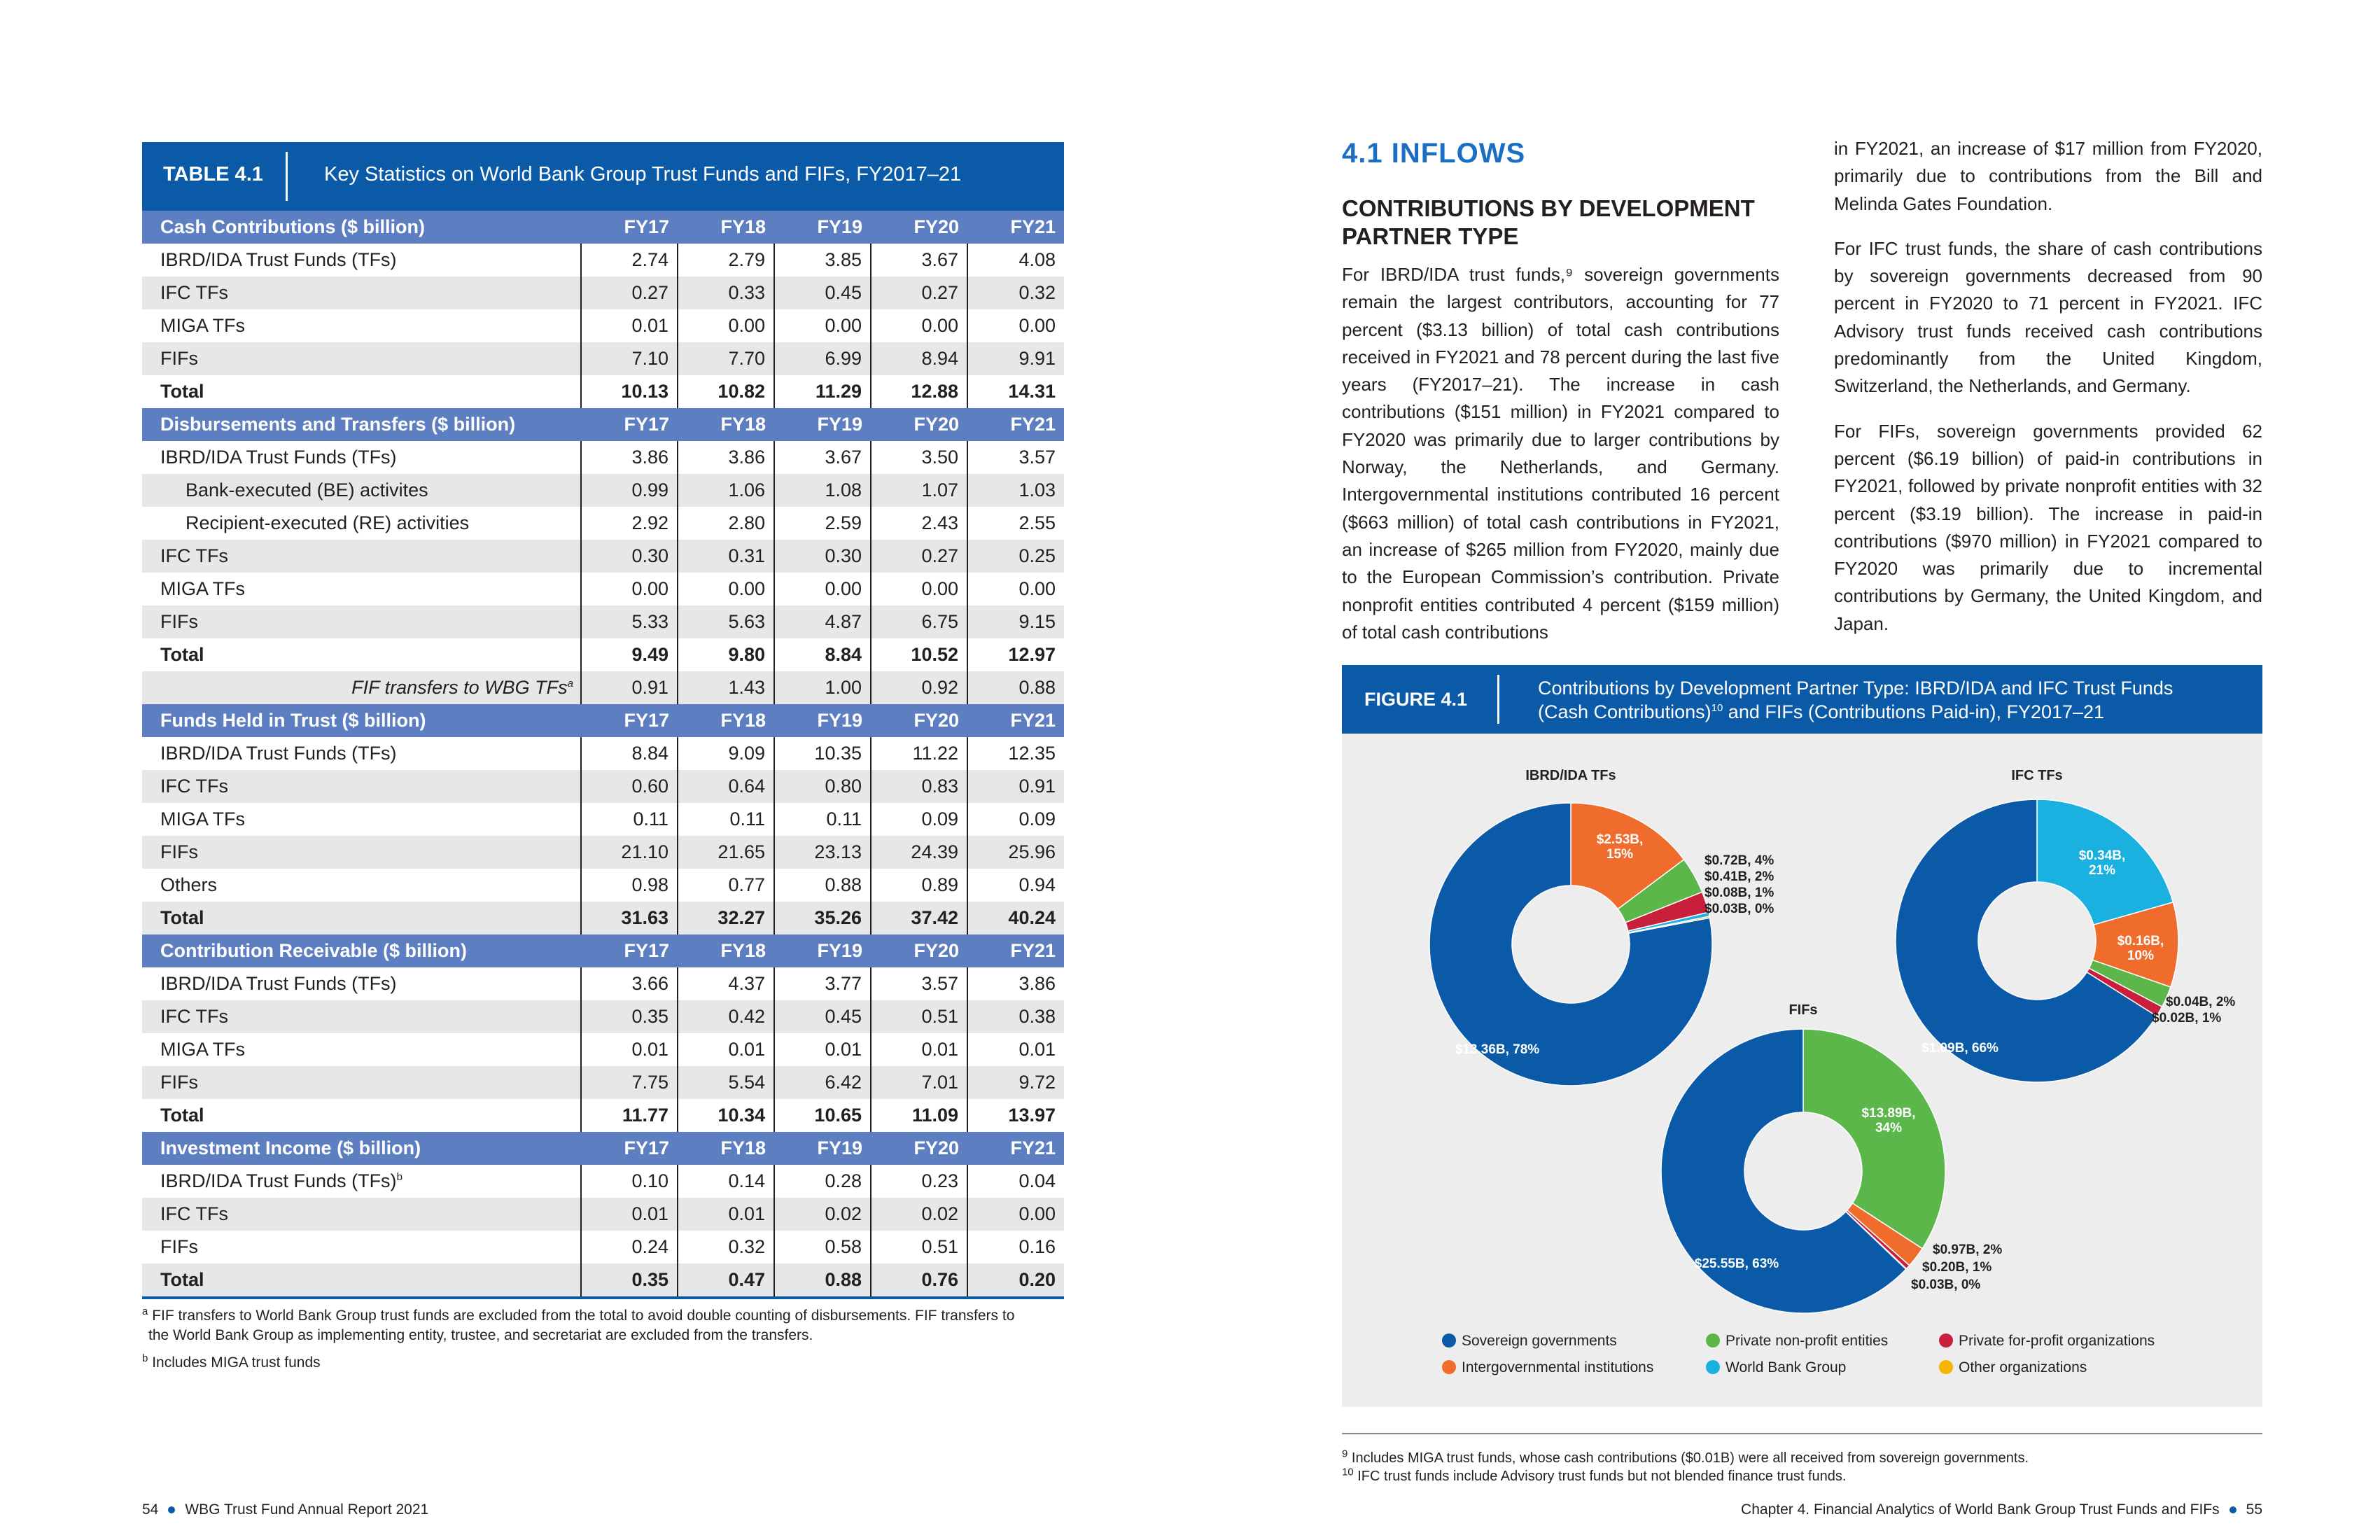  Describe the element at coordinates (629, 654) in the screenshot. I see `table-cell: 9.49` at that location.